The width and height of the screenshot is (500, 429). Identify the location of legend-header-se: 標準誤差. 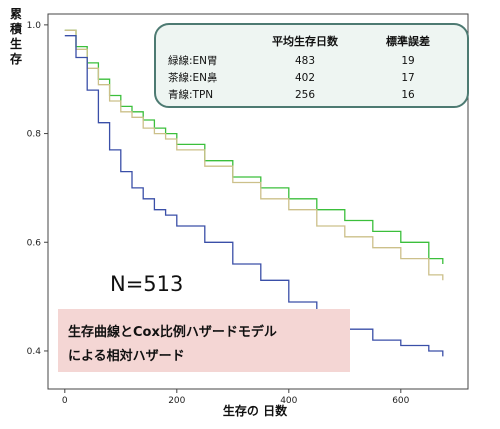
(408, 41).